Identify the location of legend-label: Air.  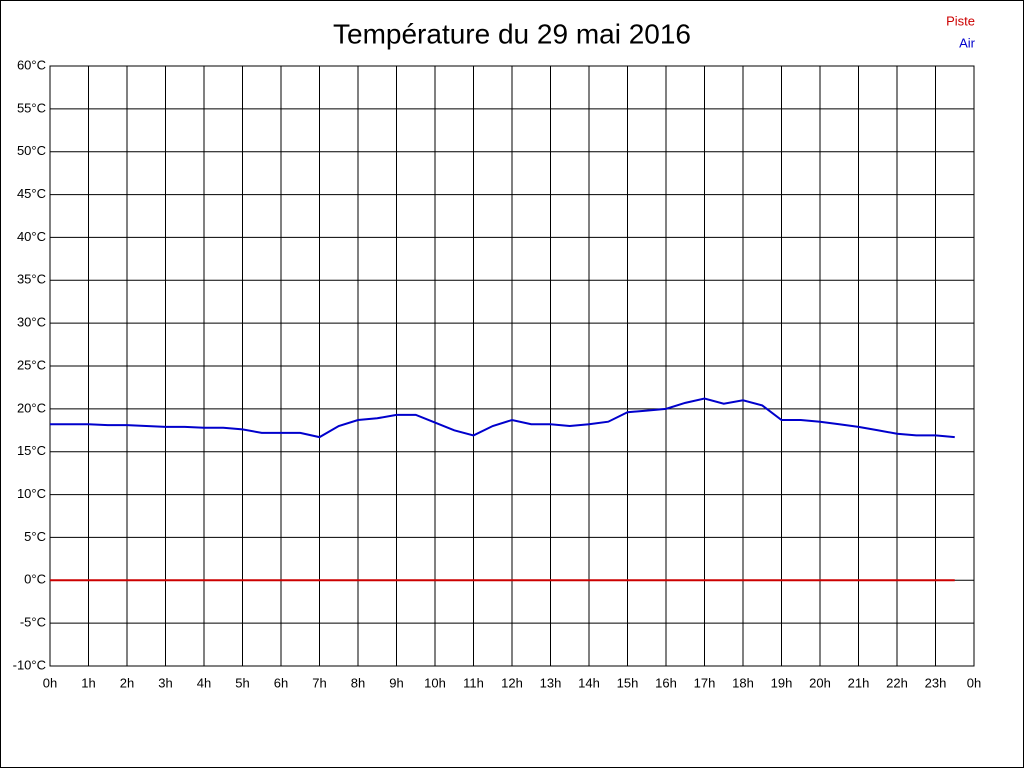
(967, 42).